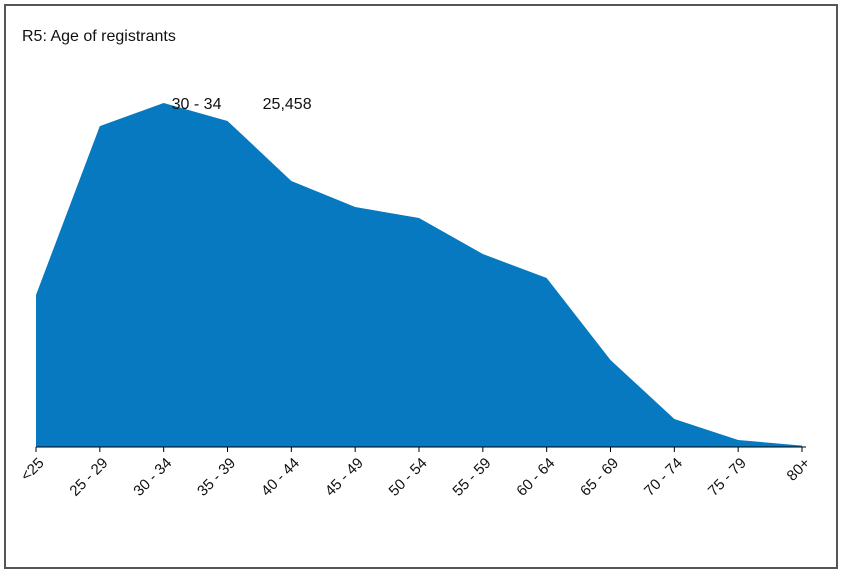 This screenshot has height=578, width=843. Describe the element at coordinates (287, 104) in the screenshot. I see `tooltip-value: 25,458` at that location.